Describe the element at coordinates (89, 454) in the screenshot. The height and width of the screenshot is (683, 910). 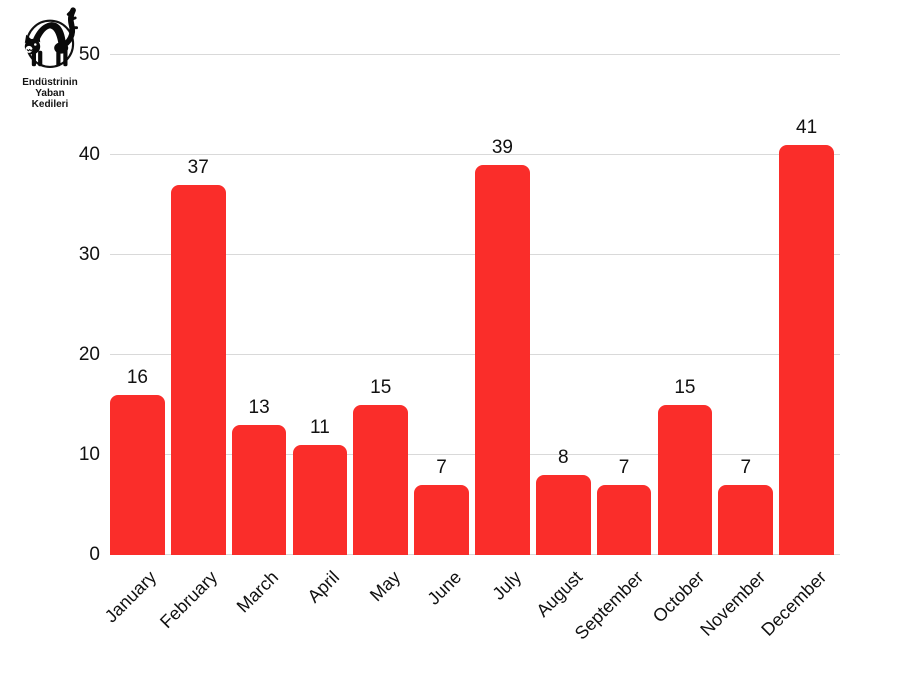
I see `y-axis-tick-label: 10` at that location.